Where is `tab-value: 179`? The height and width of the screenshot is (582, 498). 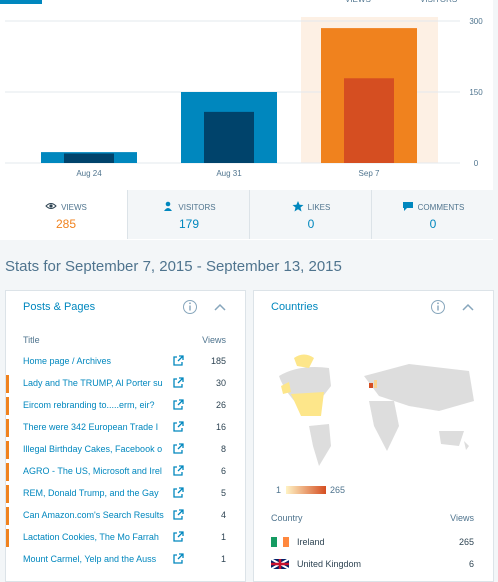
tab-value: 179 is located at coordinates (189, 224).